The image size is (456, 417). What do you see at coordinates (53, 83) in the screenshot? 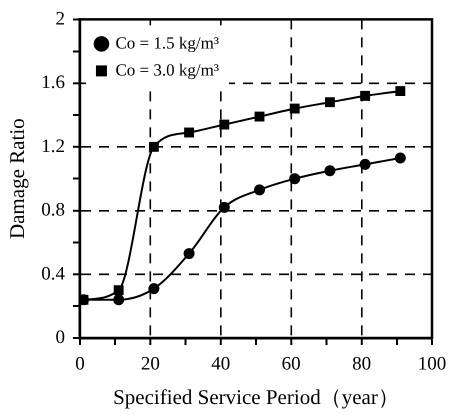
I see `y-tick-label: 1.6` at bounding box center [53, 83].